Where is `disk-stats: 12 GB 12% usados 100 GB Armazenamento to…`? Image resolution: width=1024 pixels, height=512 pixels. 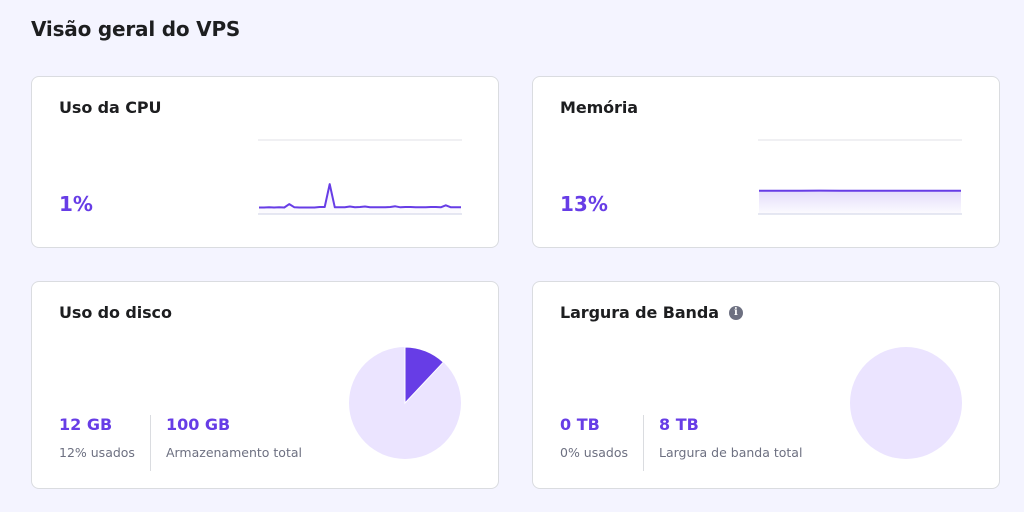 disk-stats: 12 GB 12% usados 100 GB Armazenamento to… is located at coordinates (180, 443).